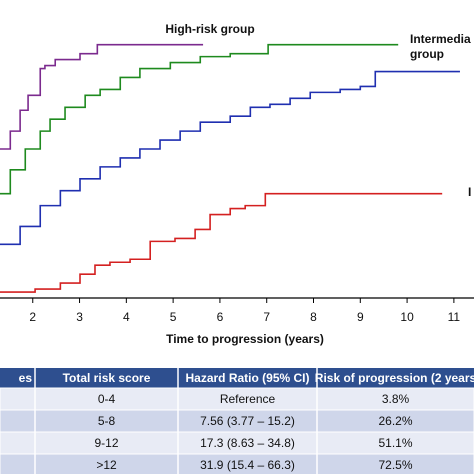 This screenshot has height=474, width=474. I want to click on x-tick-label: 10, so click(407, 317).